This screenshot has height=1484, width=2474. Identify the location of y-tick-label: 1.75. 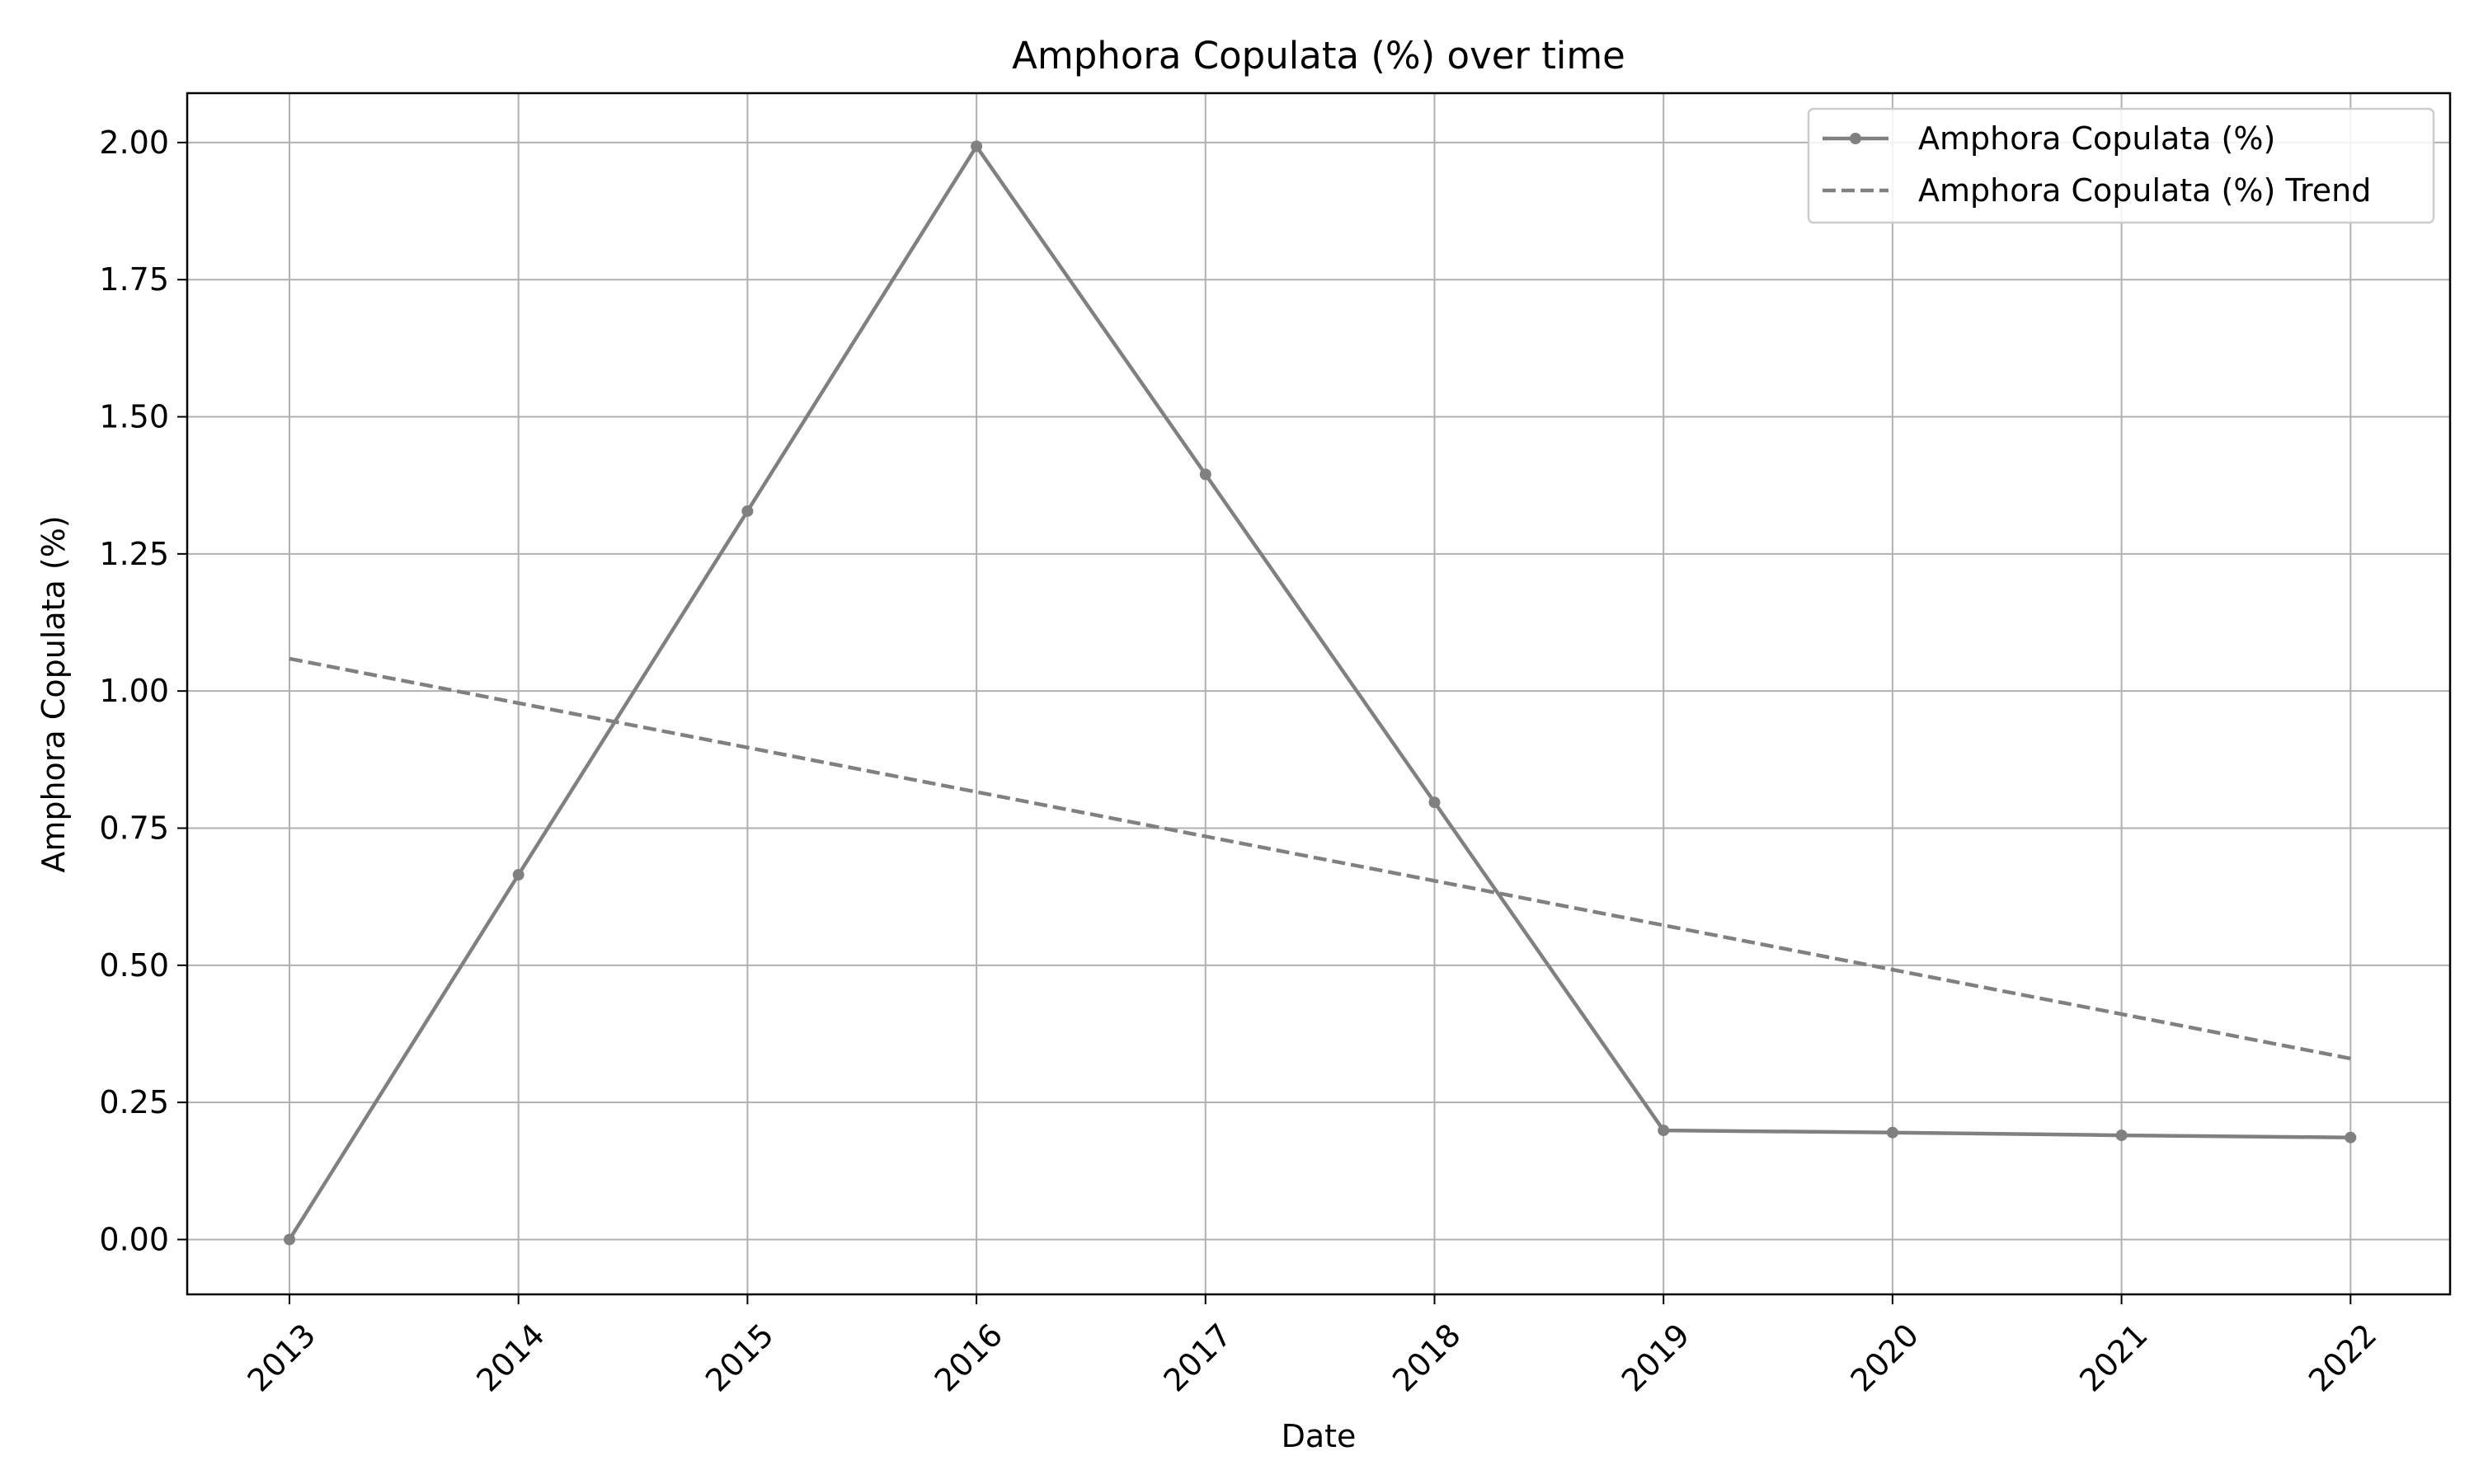
(134, 279).